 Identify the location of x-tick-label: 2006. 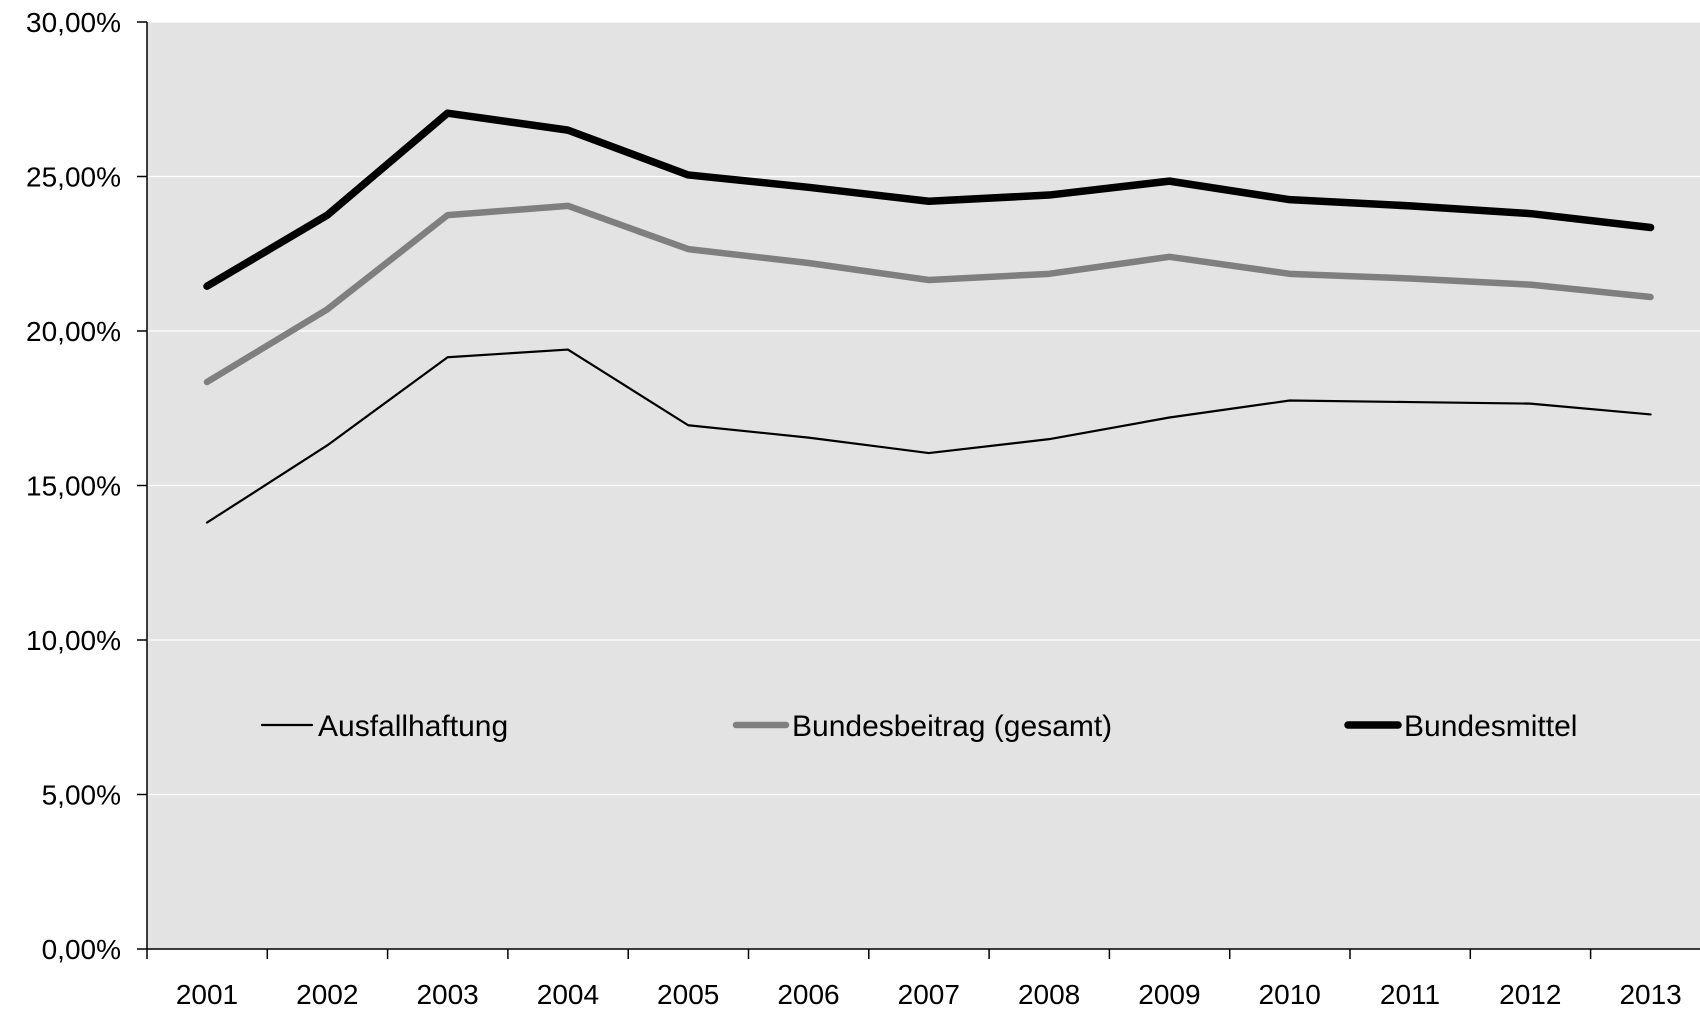
(808, 994).